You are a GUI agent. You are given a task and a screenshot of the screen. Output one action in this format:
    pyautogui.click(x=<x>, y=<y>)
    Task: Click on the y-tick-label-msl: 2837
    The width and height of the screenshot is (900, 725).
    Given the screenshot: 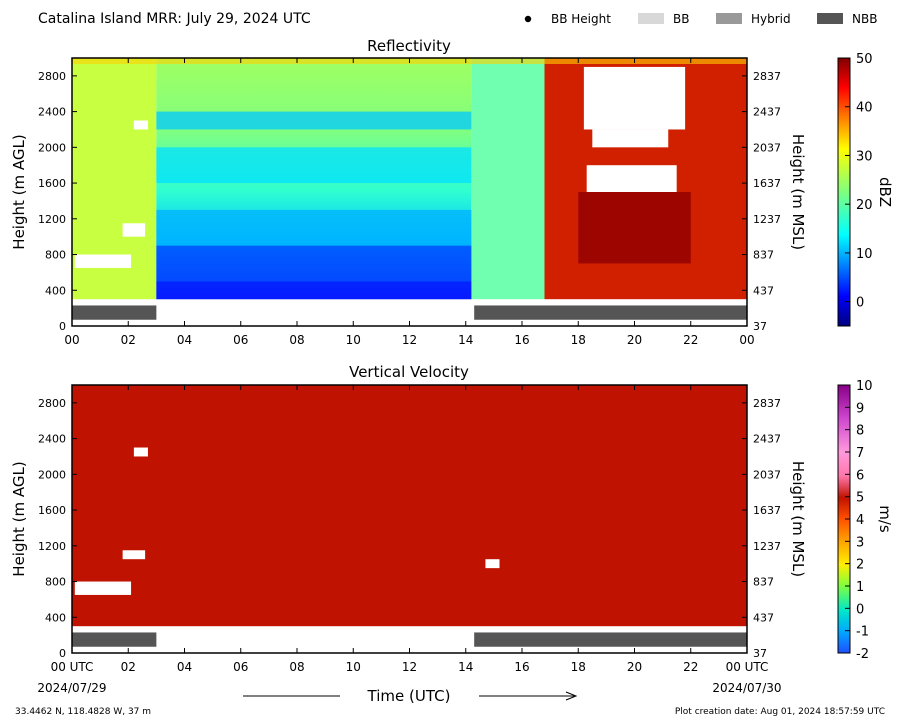 What is the action you would take?
    pyautogui.click(x=767, y=76)
    